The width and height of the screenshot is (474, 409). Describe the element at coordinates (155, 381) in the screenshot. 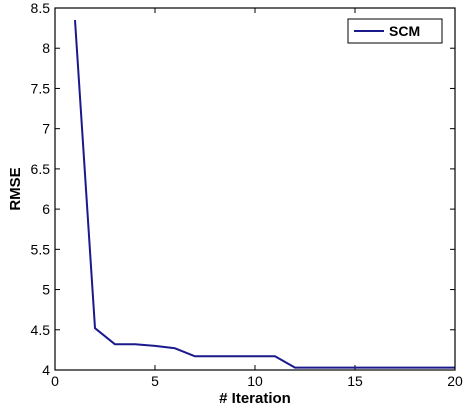

I see `x-tick-label: 5` at that location.